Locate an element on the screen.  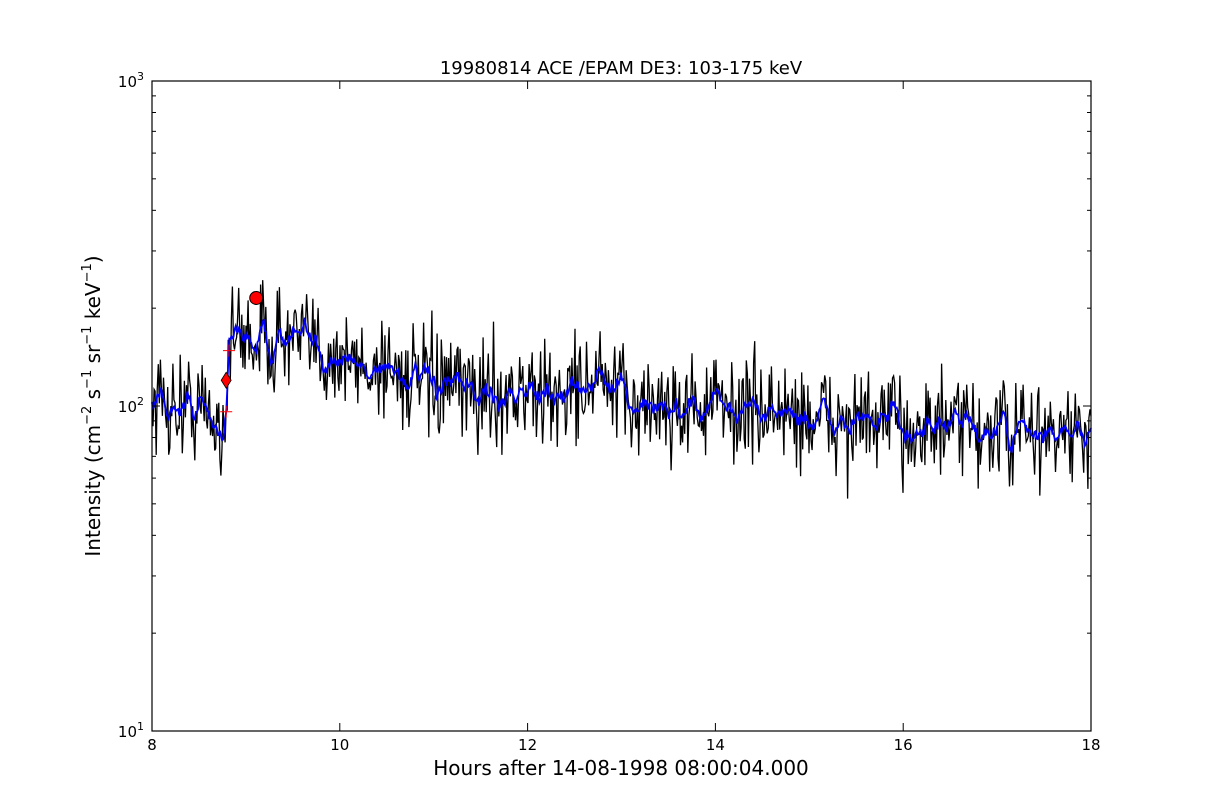
y-axis-title-part: keV is located at coordinates (93, 304).